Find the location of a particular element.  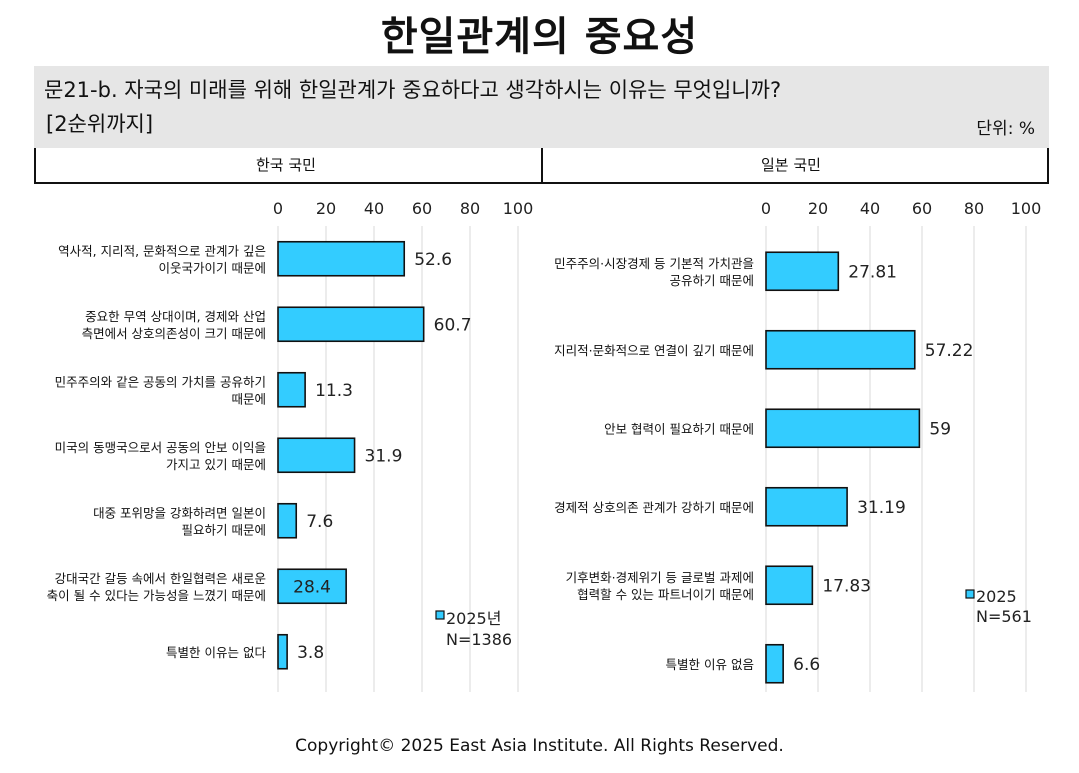

panel-divider is located at coordinates (542, 165).